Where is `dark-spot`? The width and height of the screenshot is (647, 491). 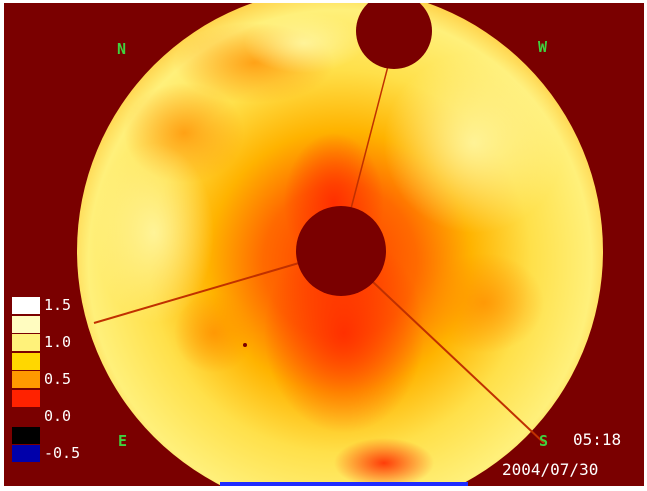 dark-spot is located at coordinates (245, 345).